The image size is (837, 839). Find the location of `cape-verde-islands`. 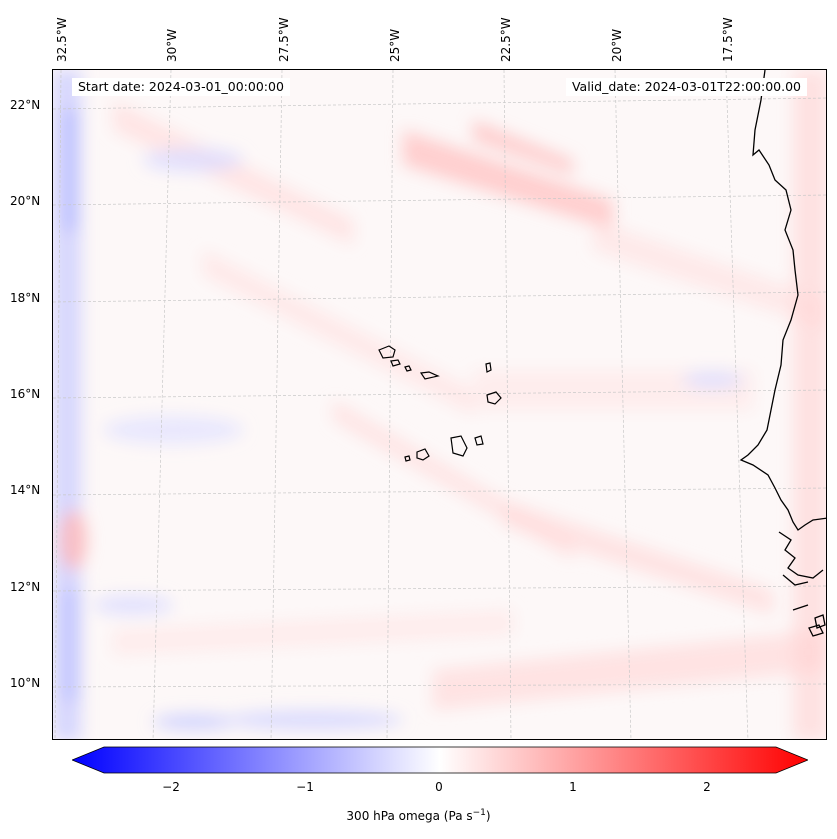

cape-verde-islands is located at coordinates (440, 403).